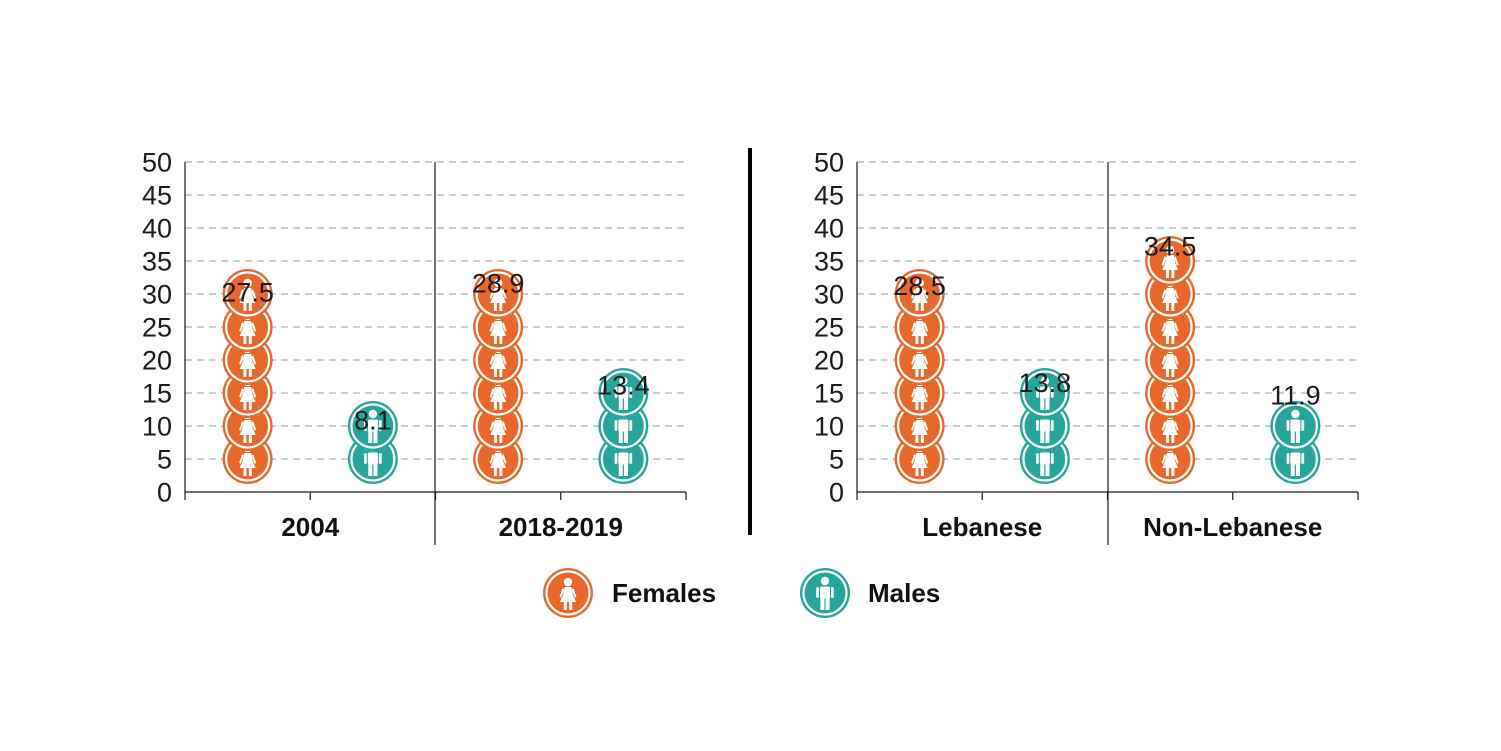  I want to click on legend: Females Males, so click(741, 593).